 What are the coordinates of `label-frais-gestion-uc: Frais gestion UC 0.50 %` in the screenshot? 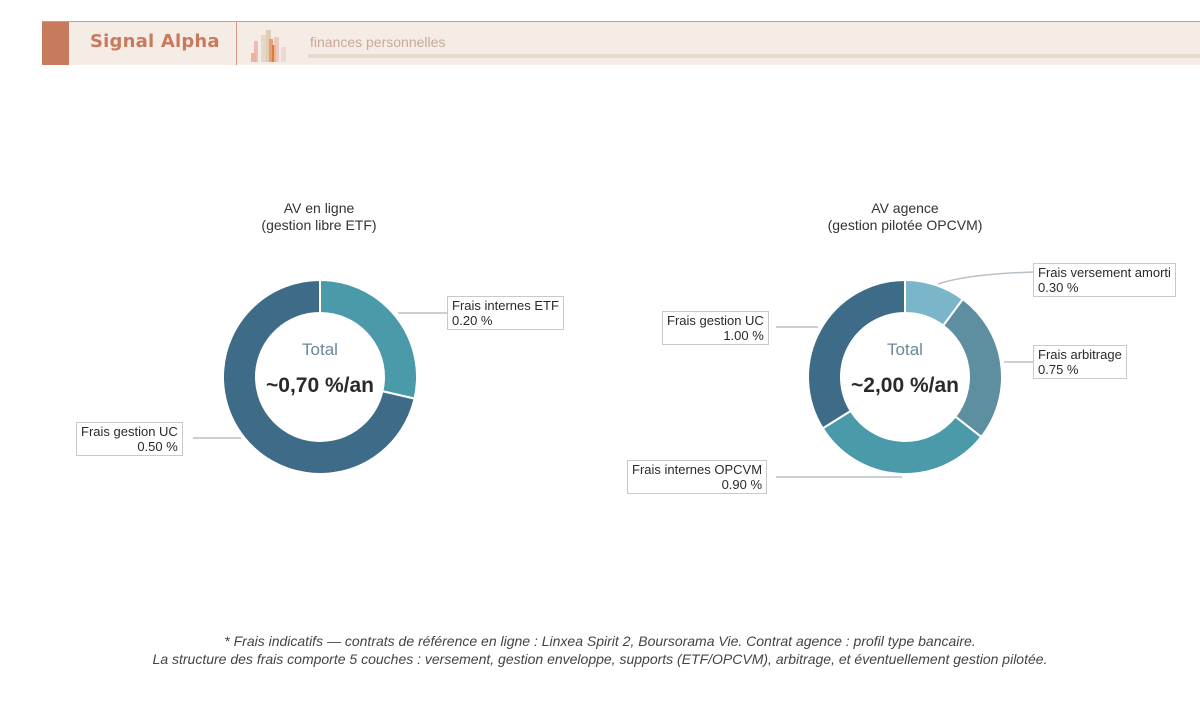 It's located at (129, 439).